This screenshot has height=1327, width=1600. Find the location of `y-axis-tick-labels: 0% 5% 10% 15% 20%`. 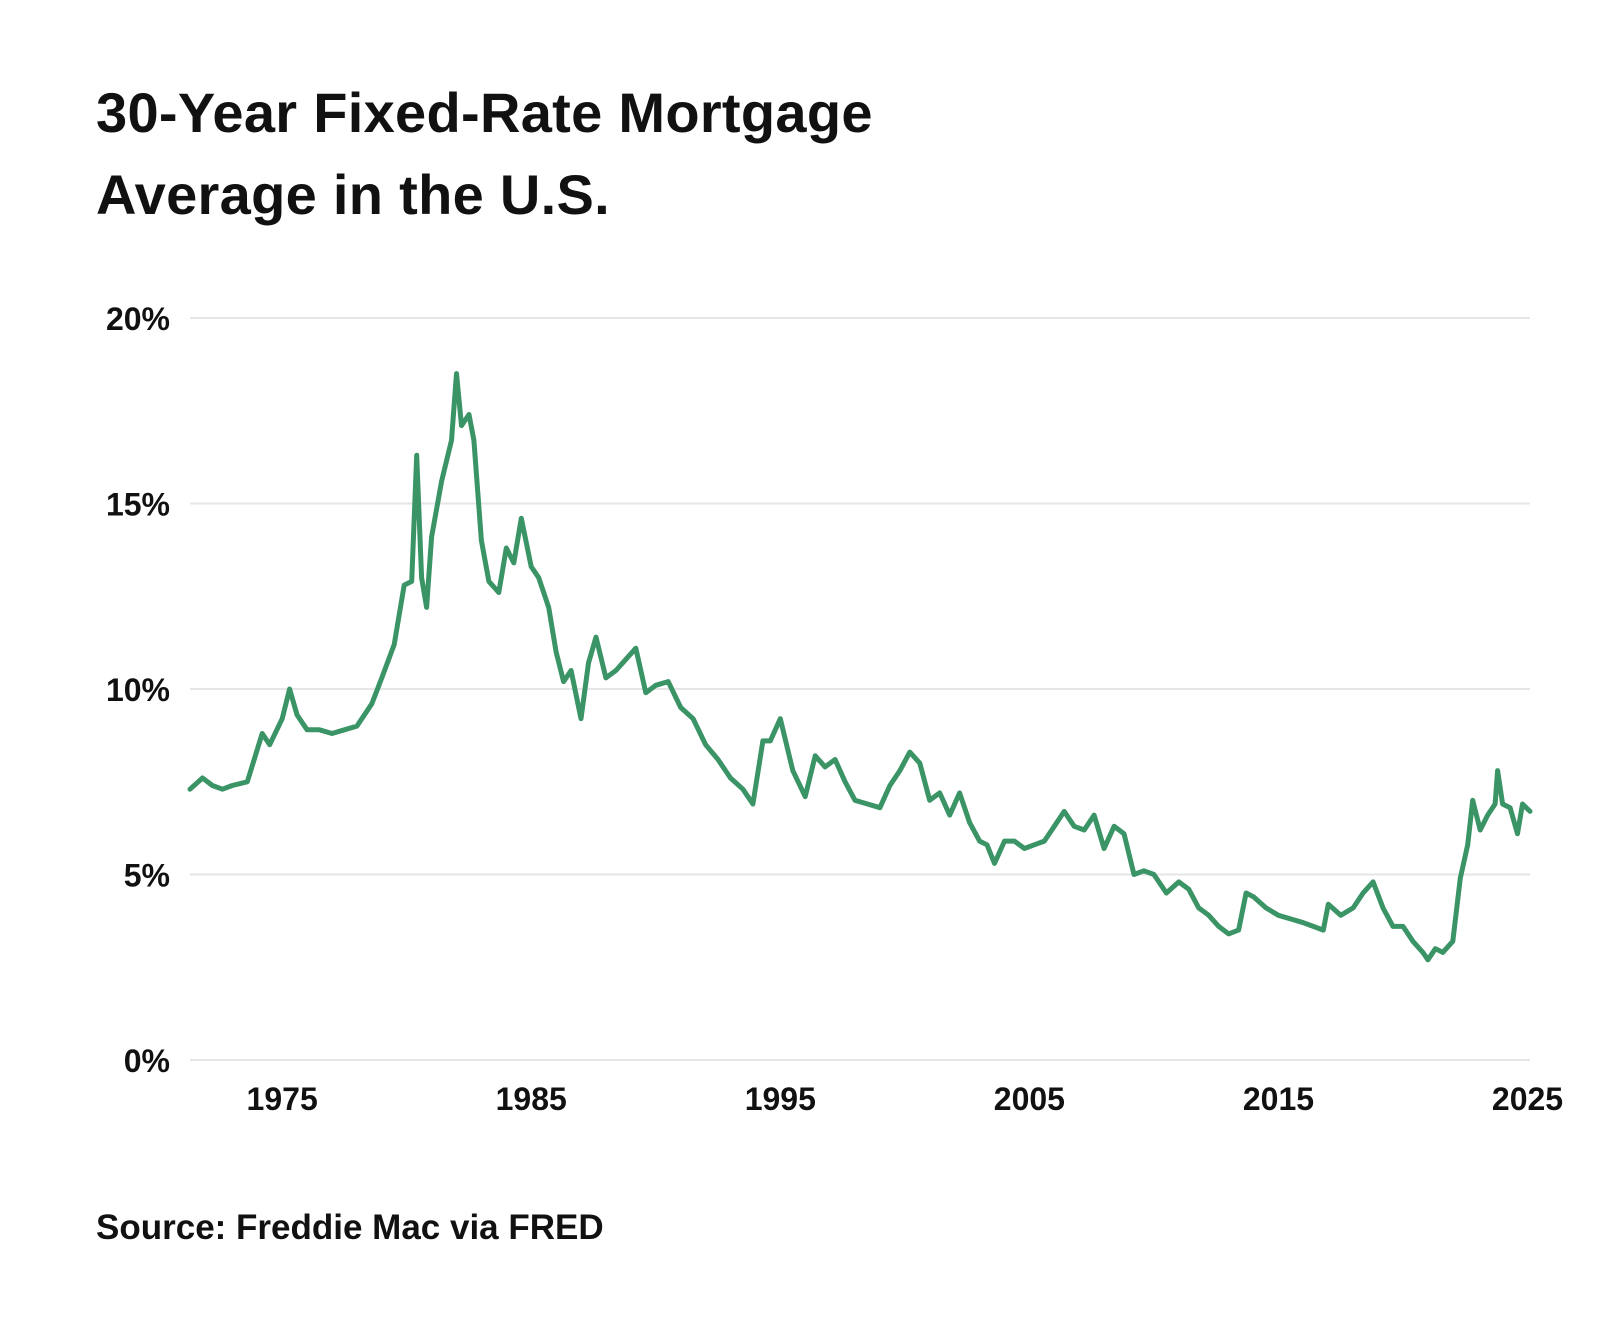

y-axis-tick-labels: 0% 5% 10% 15% 20% is located at coordinates (138, 690).